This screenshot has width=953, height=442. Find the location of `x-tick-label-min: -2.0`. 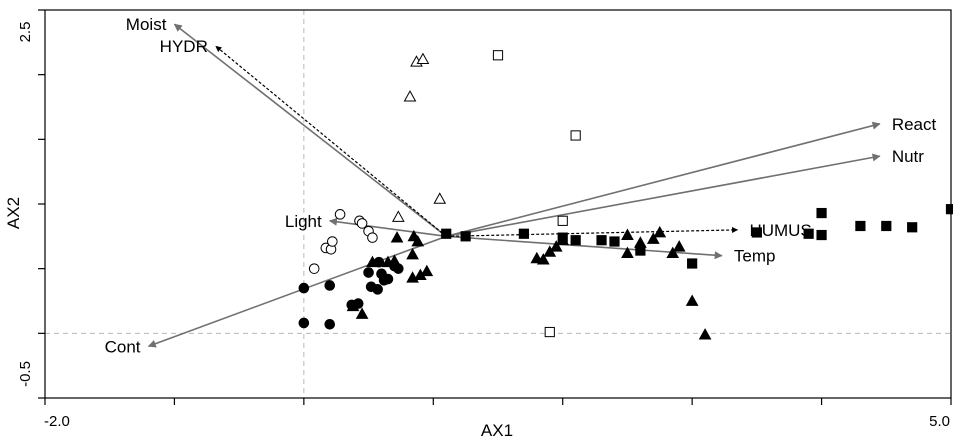

x-tick-label-min: -2.0 is located at coordinates (57, 421).